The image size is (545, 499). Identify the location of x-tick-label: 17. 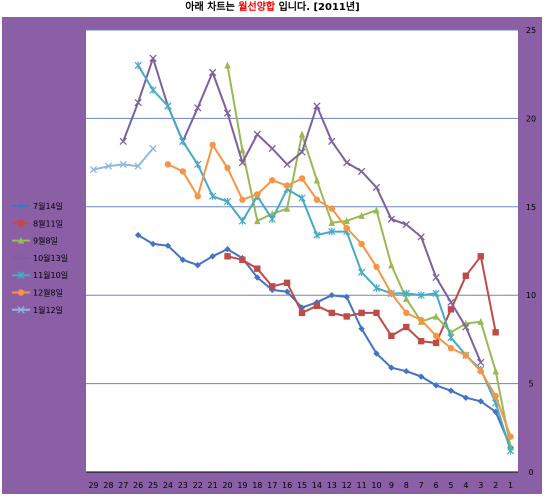
(272, 485).